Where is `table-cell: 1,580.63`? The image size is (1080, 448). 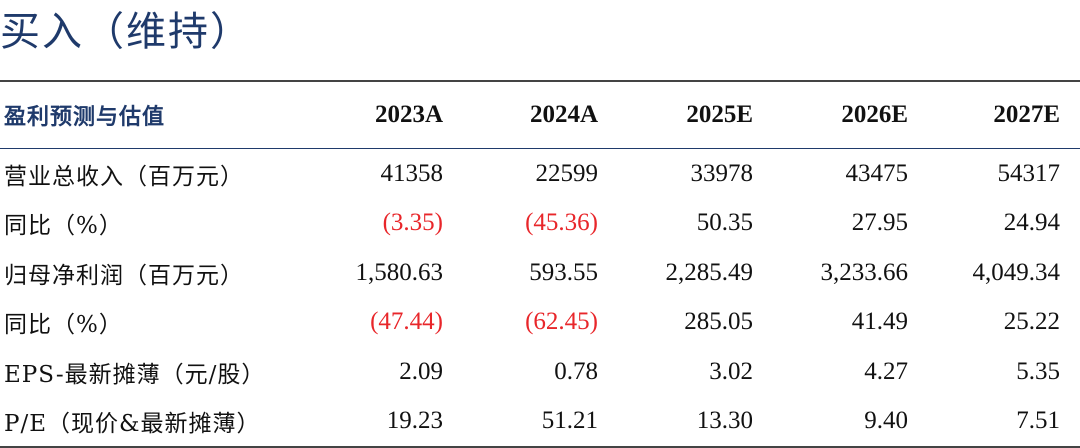
table-cell: 1,580.63 is located at coordinates (399, 272).